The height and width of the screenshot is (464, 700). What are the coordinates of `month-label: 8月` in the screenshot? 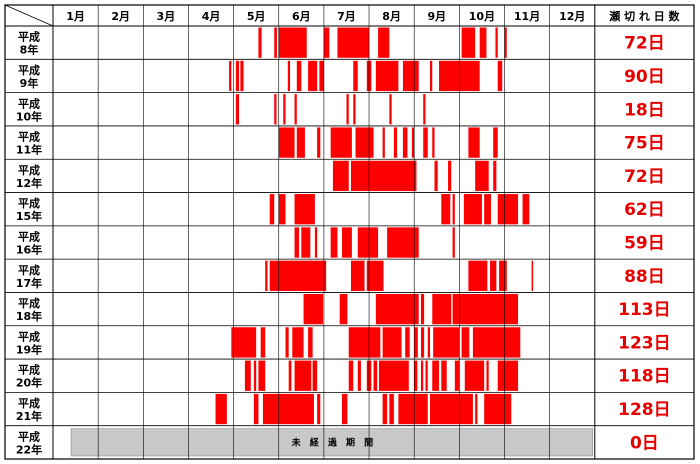 It's located at (391, 16).